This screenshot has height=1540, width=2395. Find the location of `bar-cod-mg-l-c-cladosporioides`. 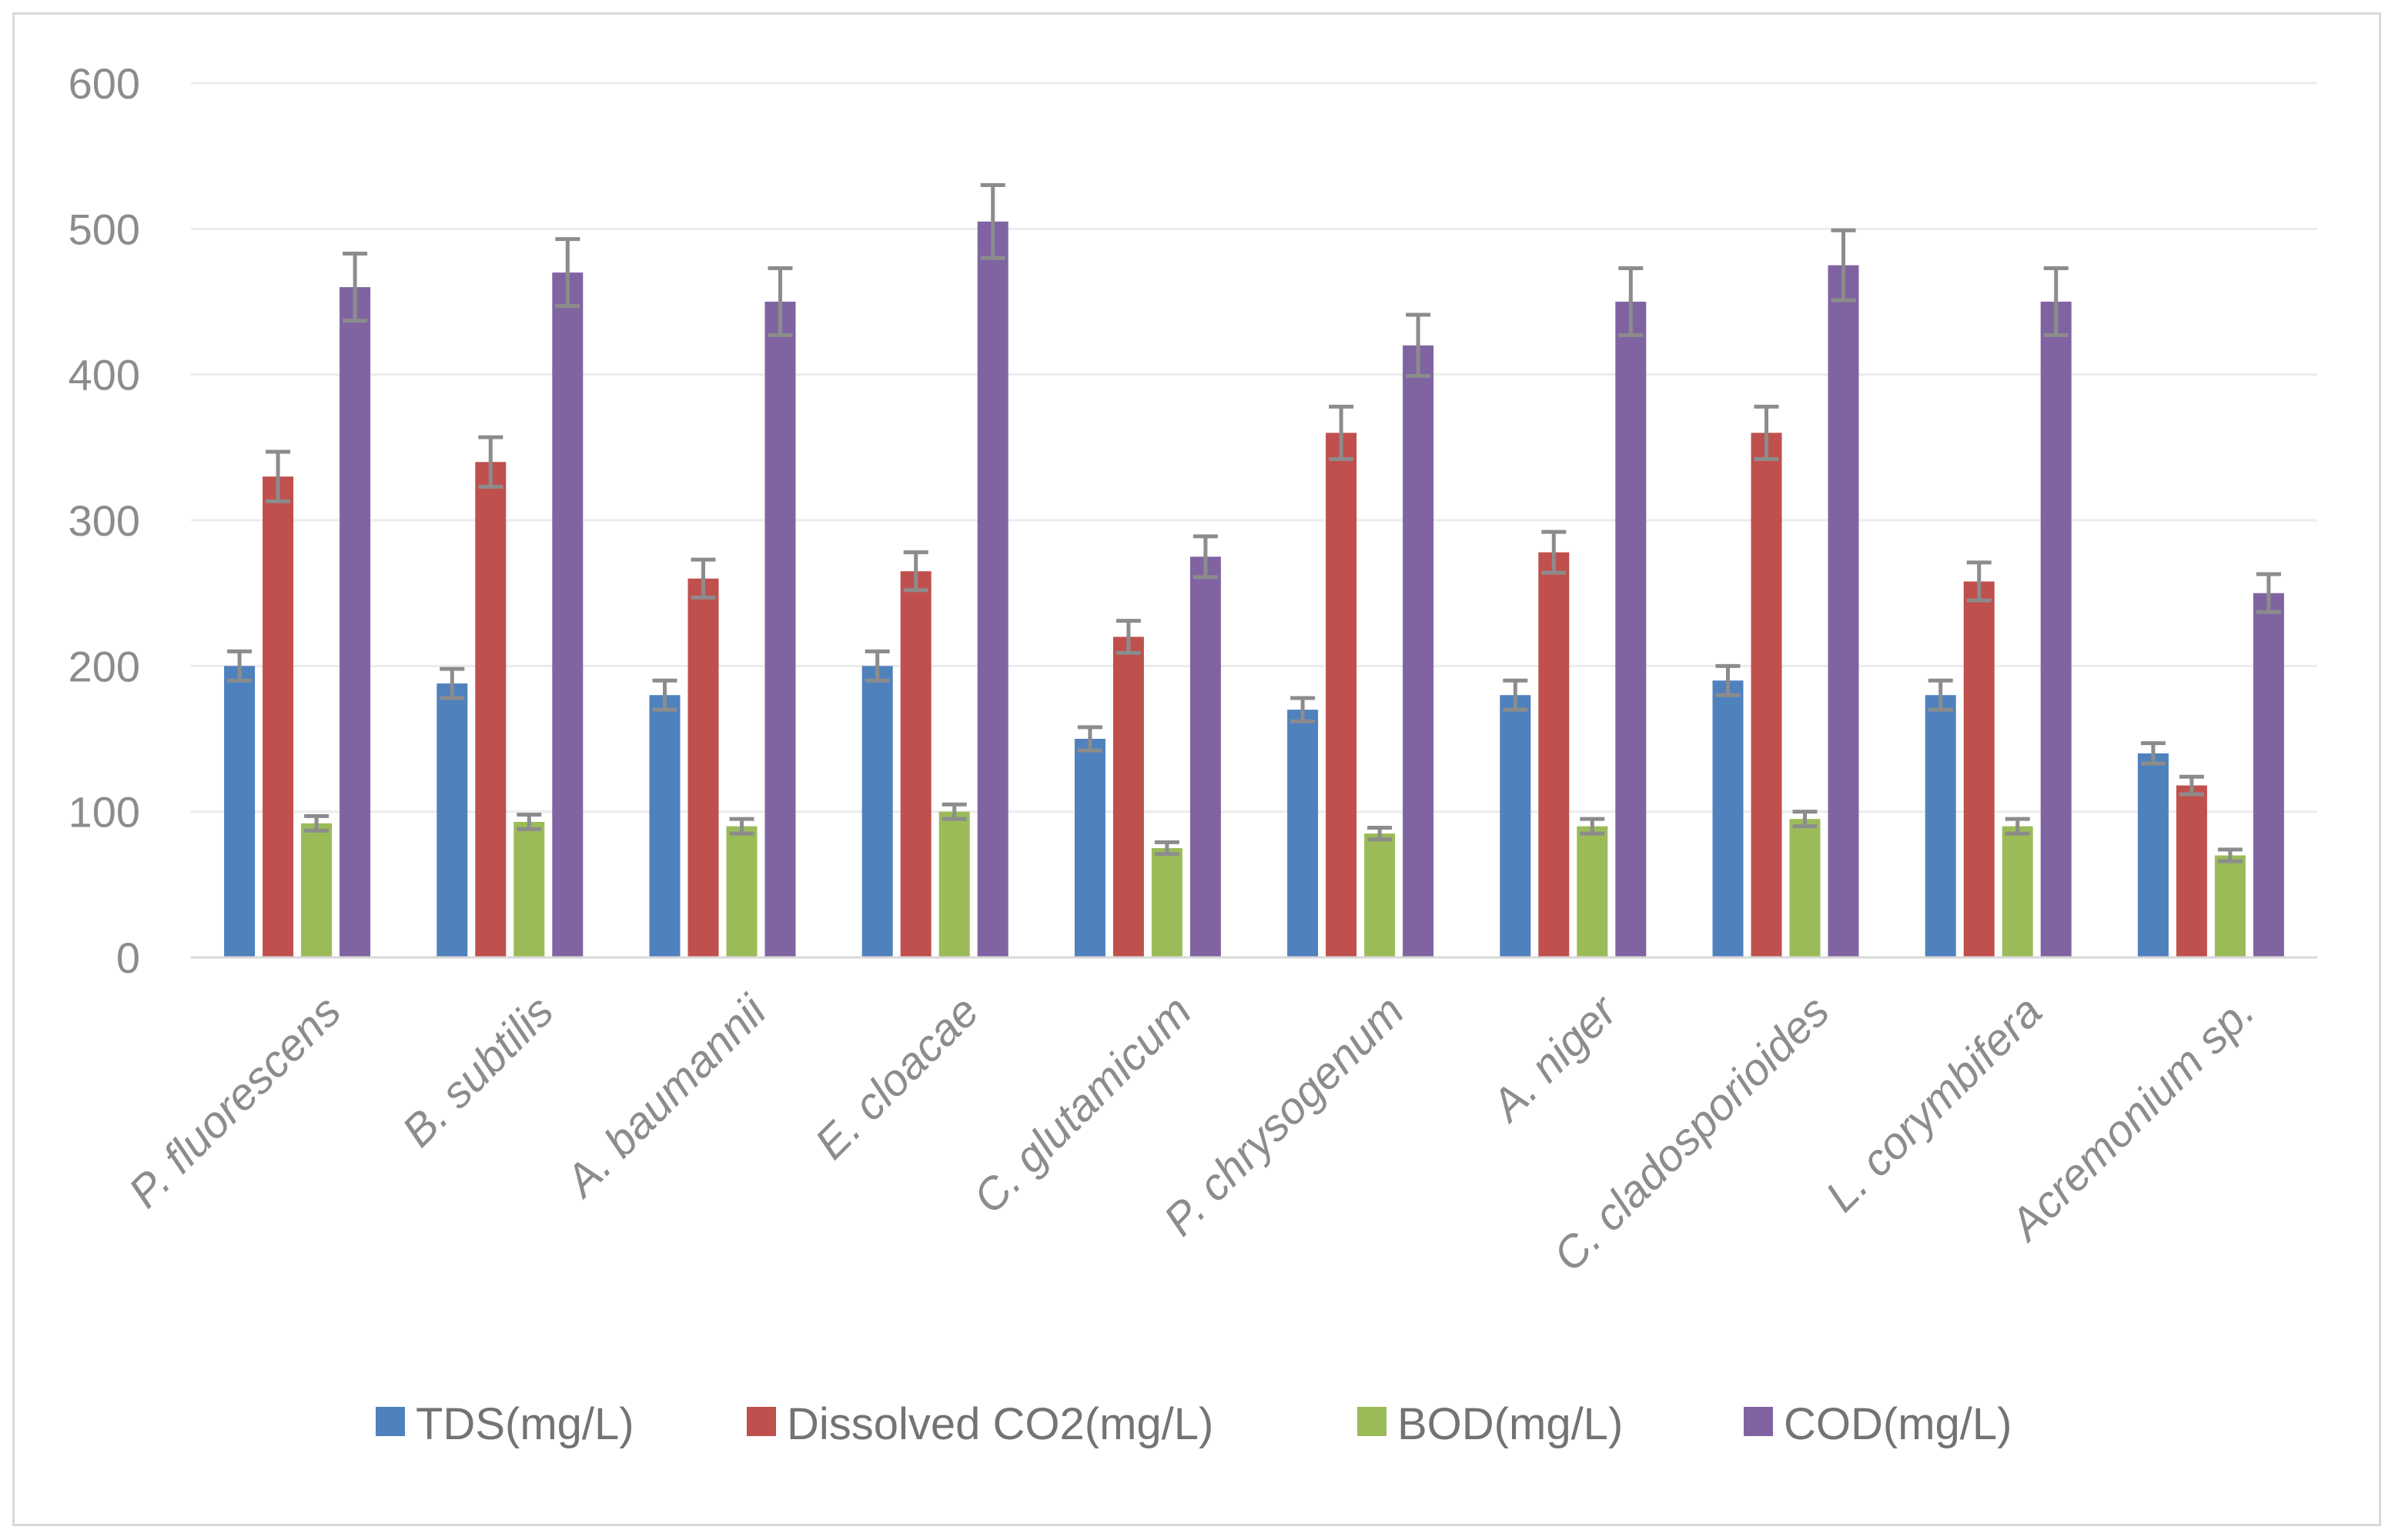

bar-cod-mg-l-c-cladosporioides is located at coordinates (1844, 611).